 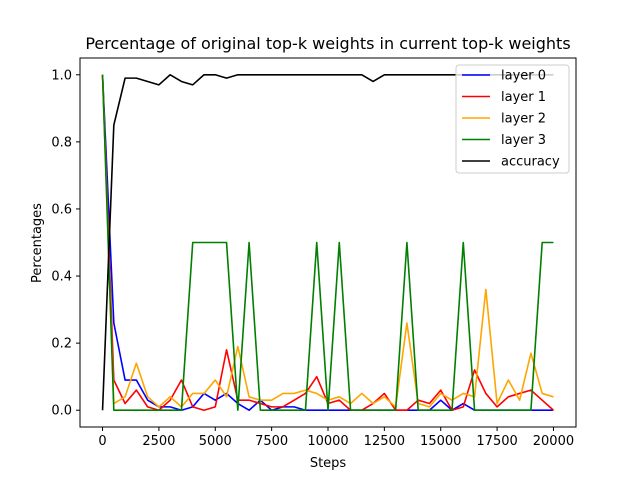 What do you see at coordinates (102, 441) in the screenshot?
I see `x-tick-label: 0` at bounding box center [102, 441].